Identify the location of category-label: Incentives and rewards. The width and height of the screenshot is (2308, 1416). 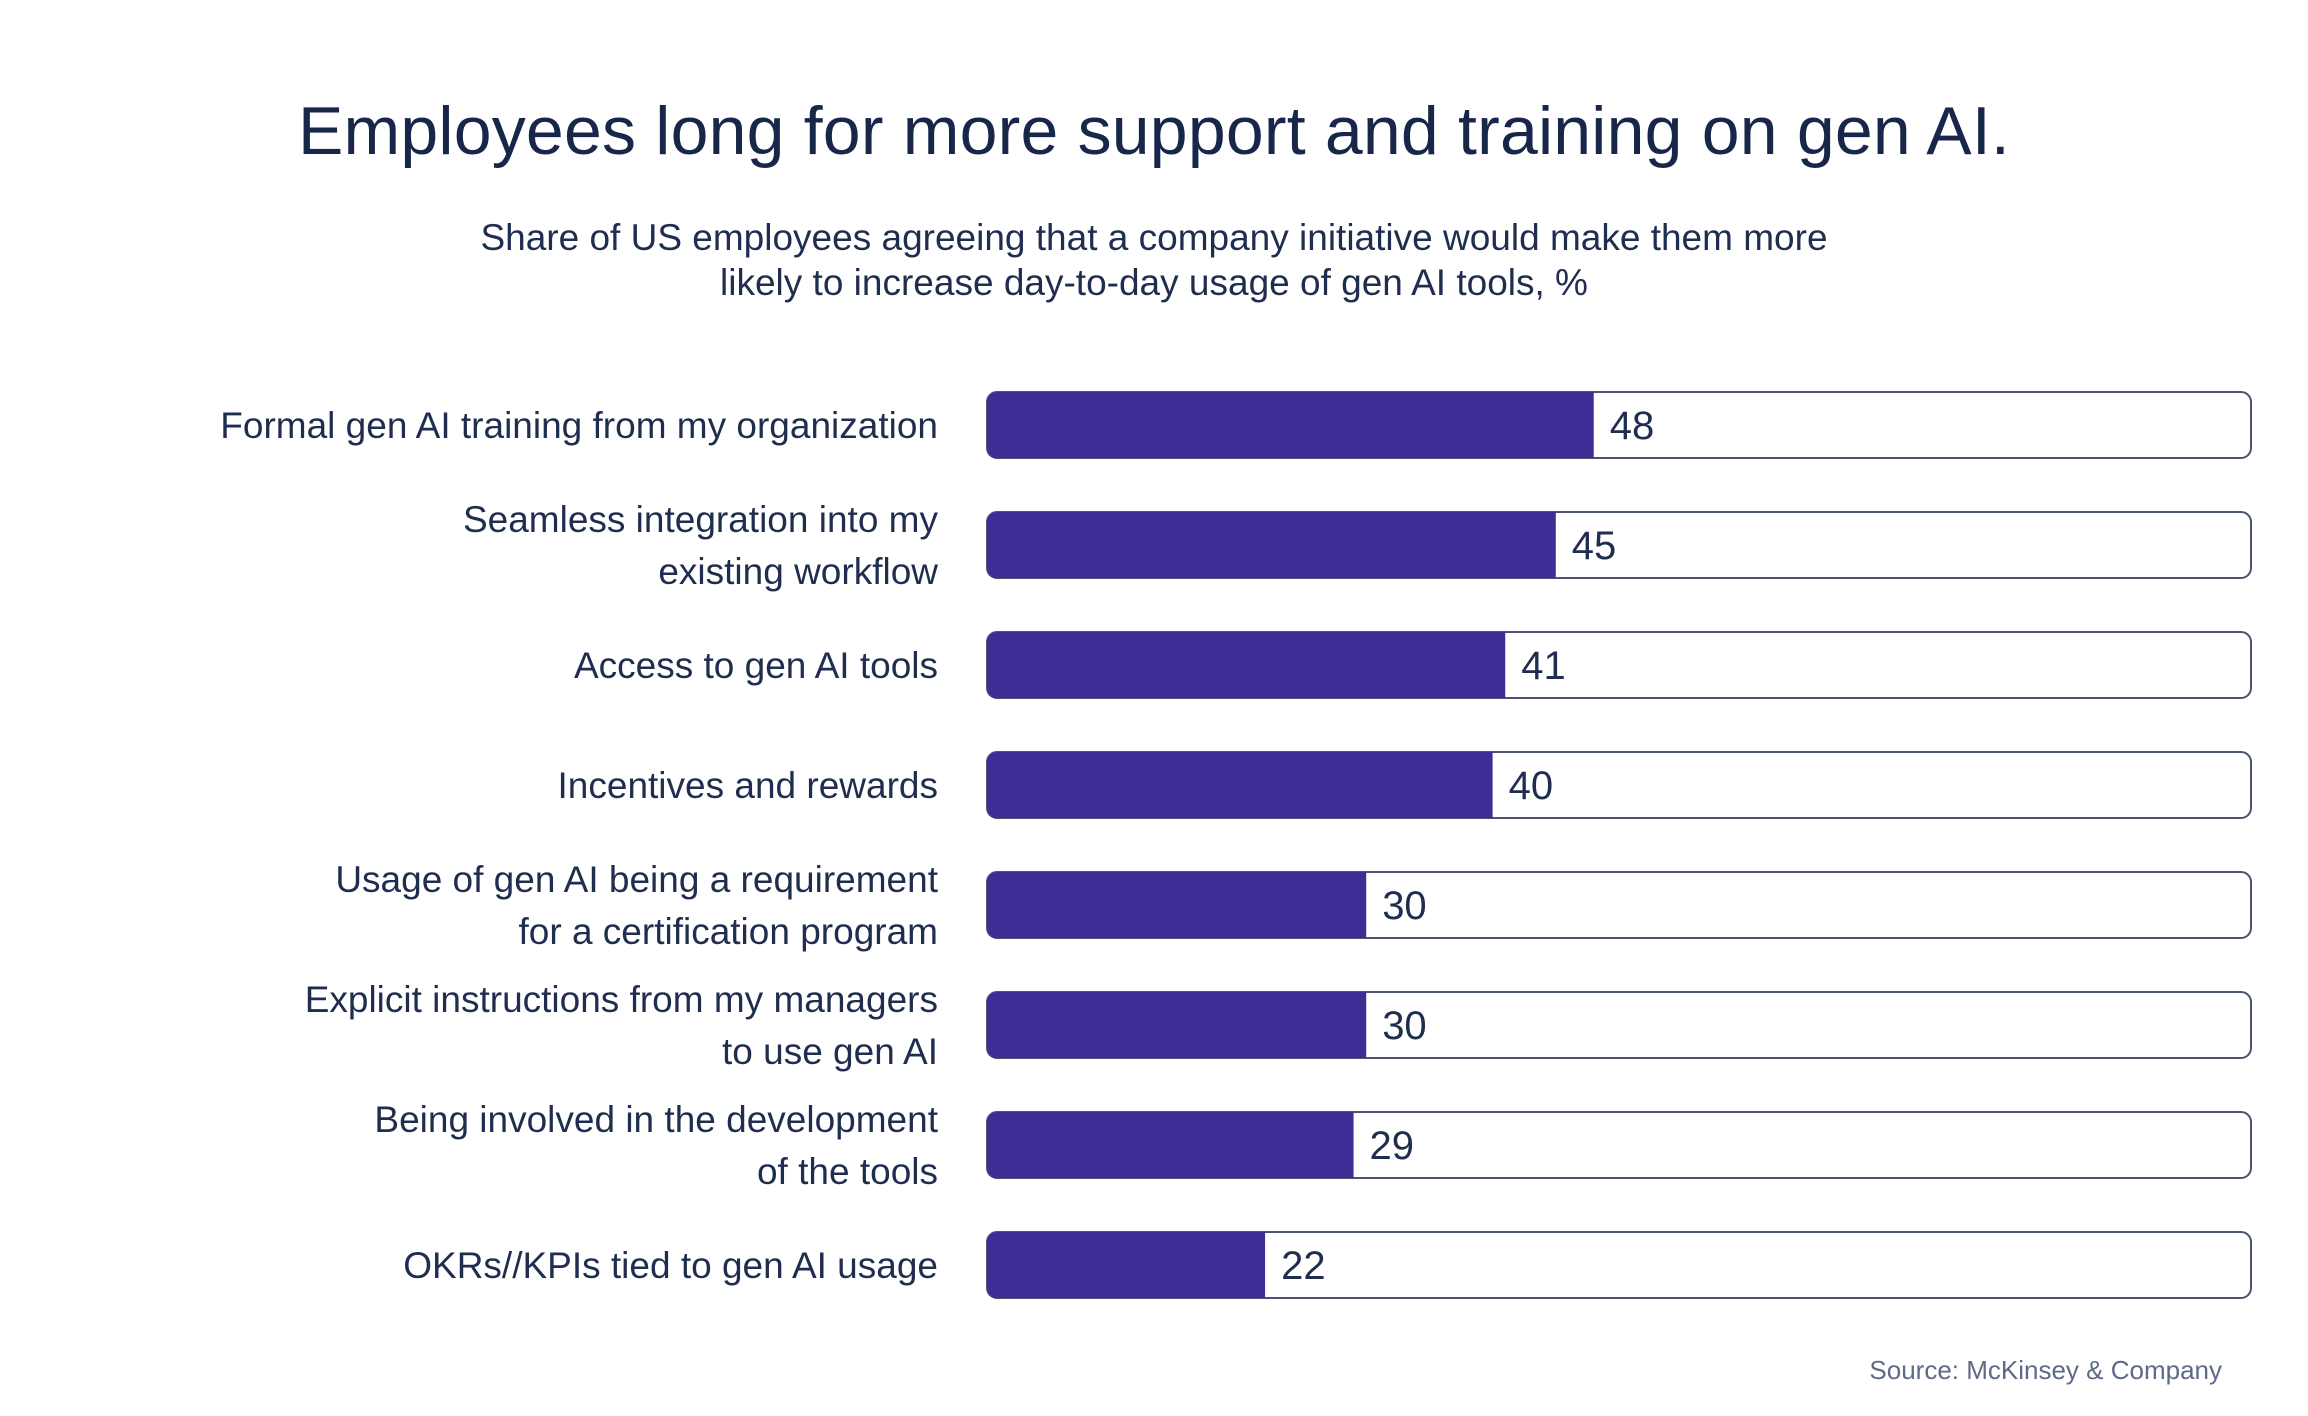
(748, 785).